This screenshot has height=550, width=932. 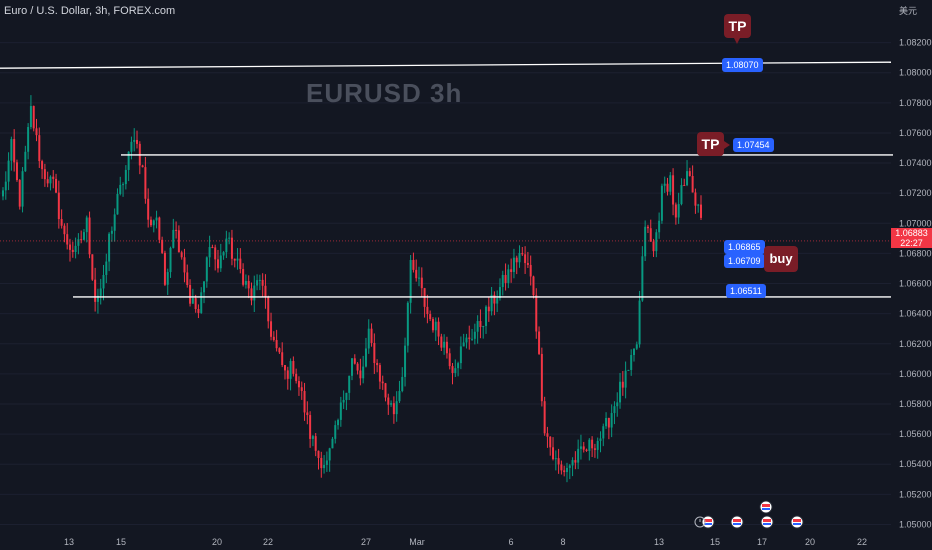 I want to click on economic-event-icon, so click(x=737, y=522).